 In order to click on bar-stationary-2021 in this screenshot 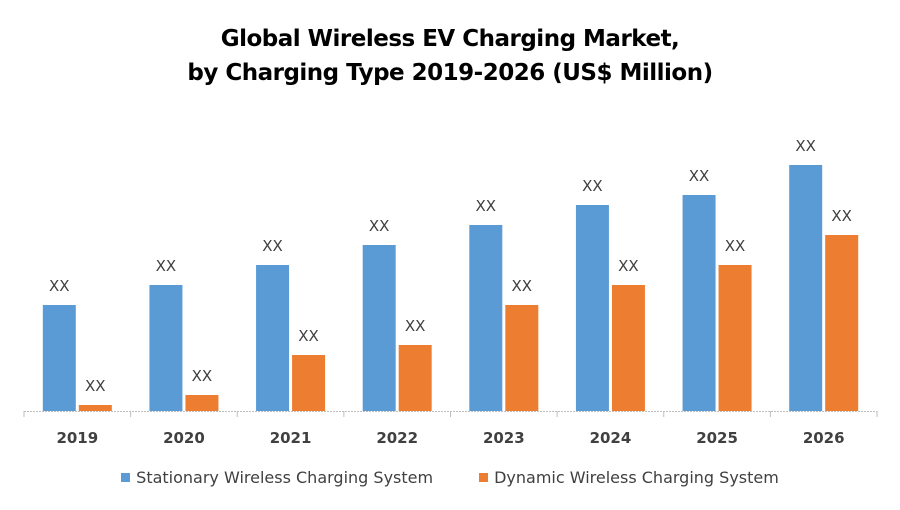, I will do `click(273, 338)`.